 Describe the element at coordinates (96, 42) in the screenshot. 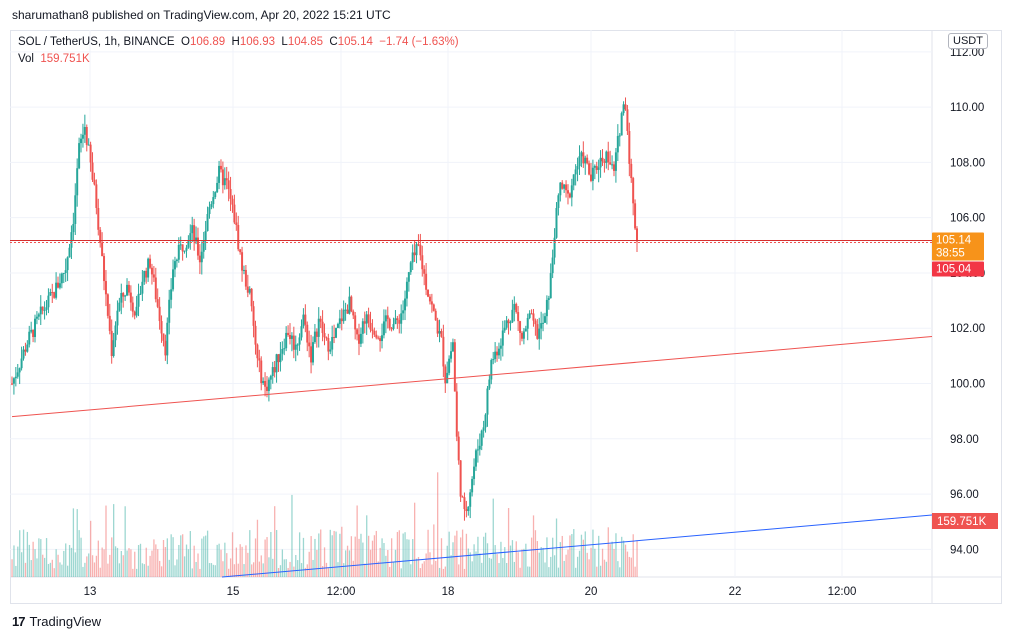

I see `symbol-title: SOL / TetherUS, 1h, BINANCE` at that location.